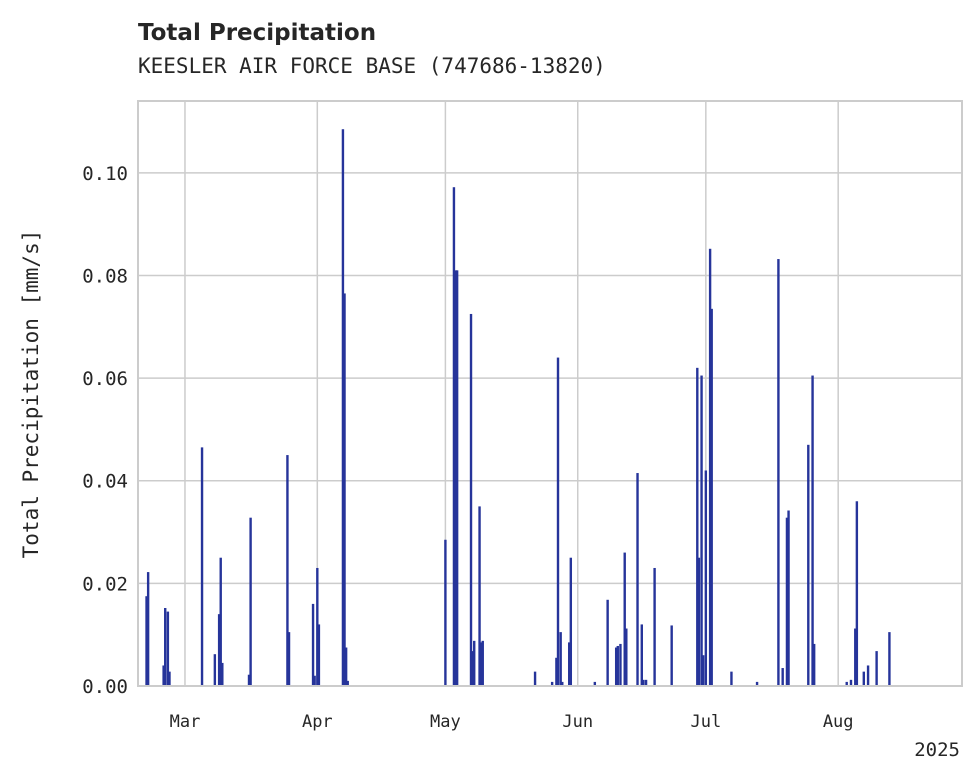  What do you see at coordinates (705, 722) in the screenshot?
I see `x-tick-label: Jul` at bounding box center [705, 722].